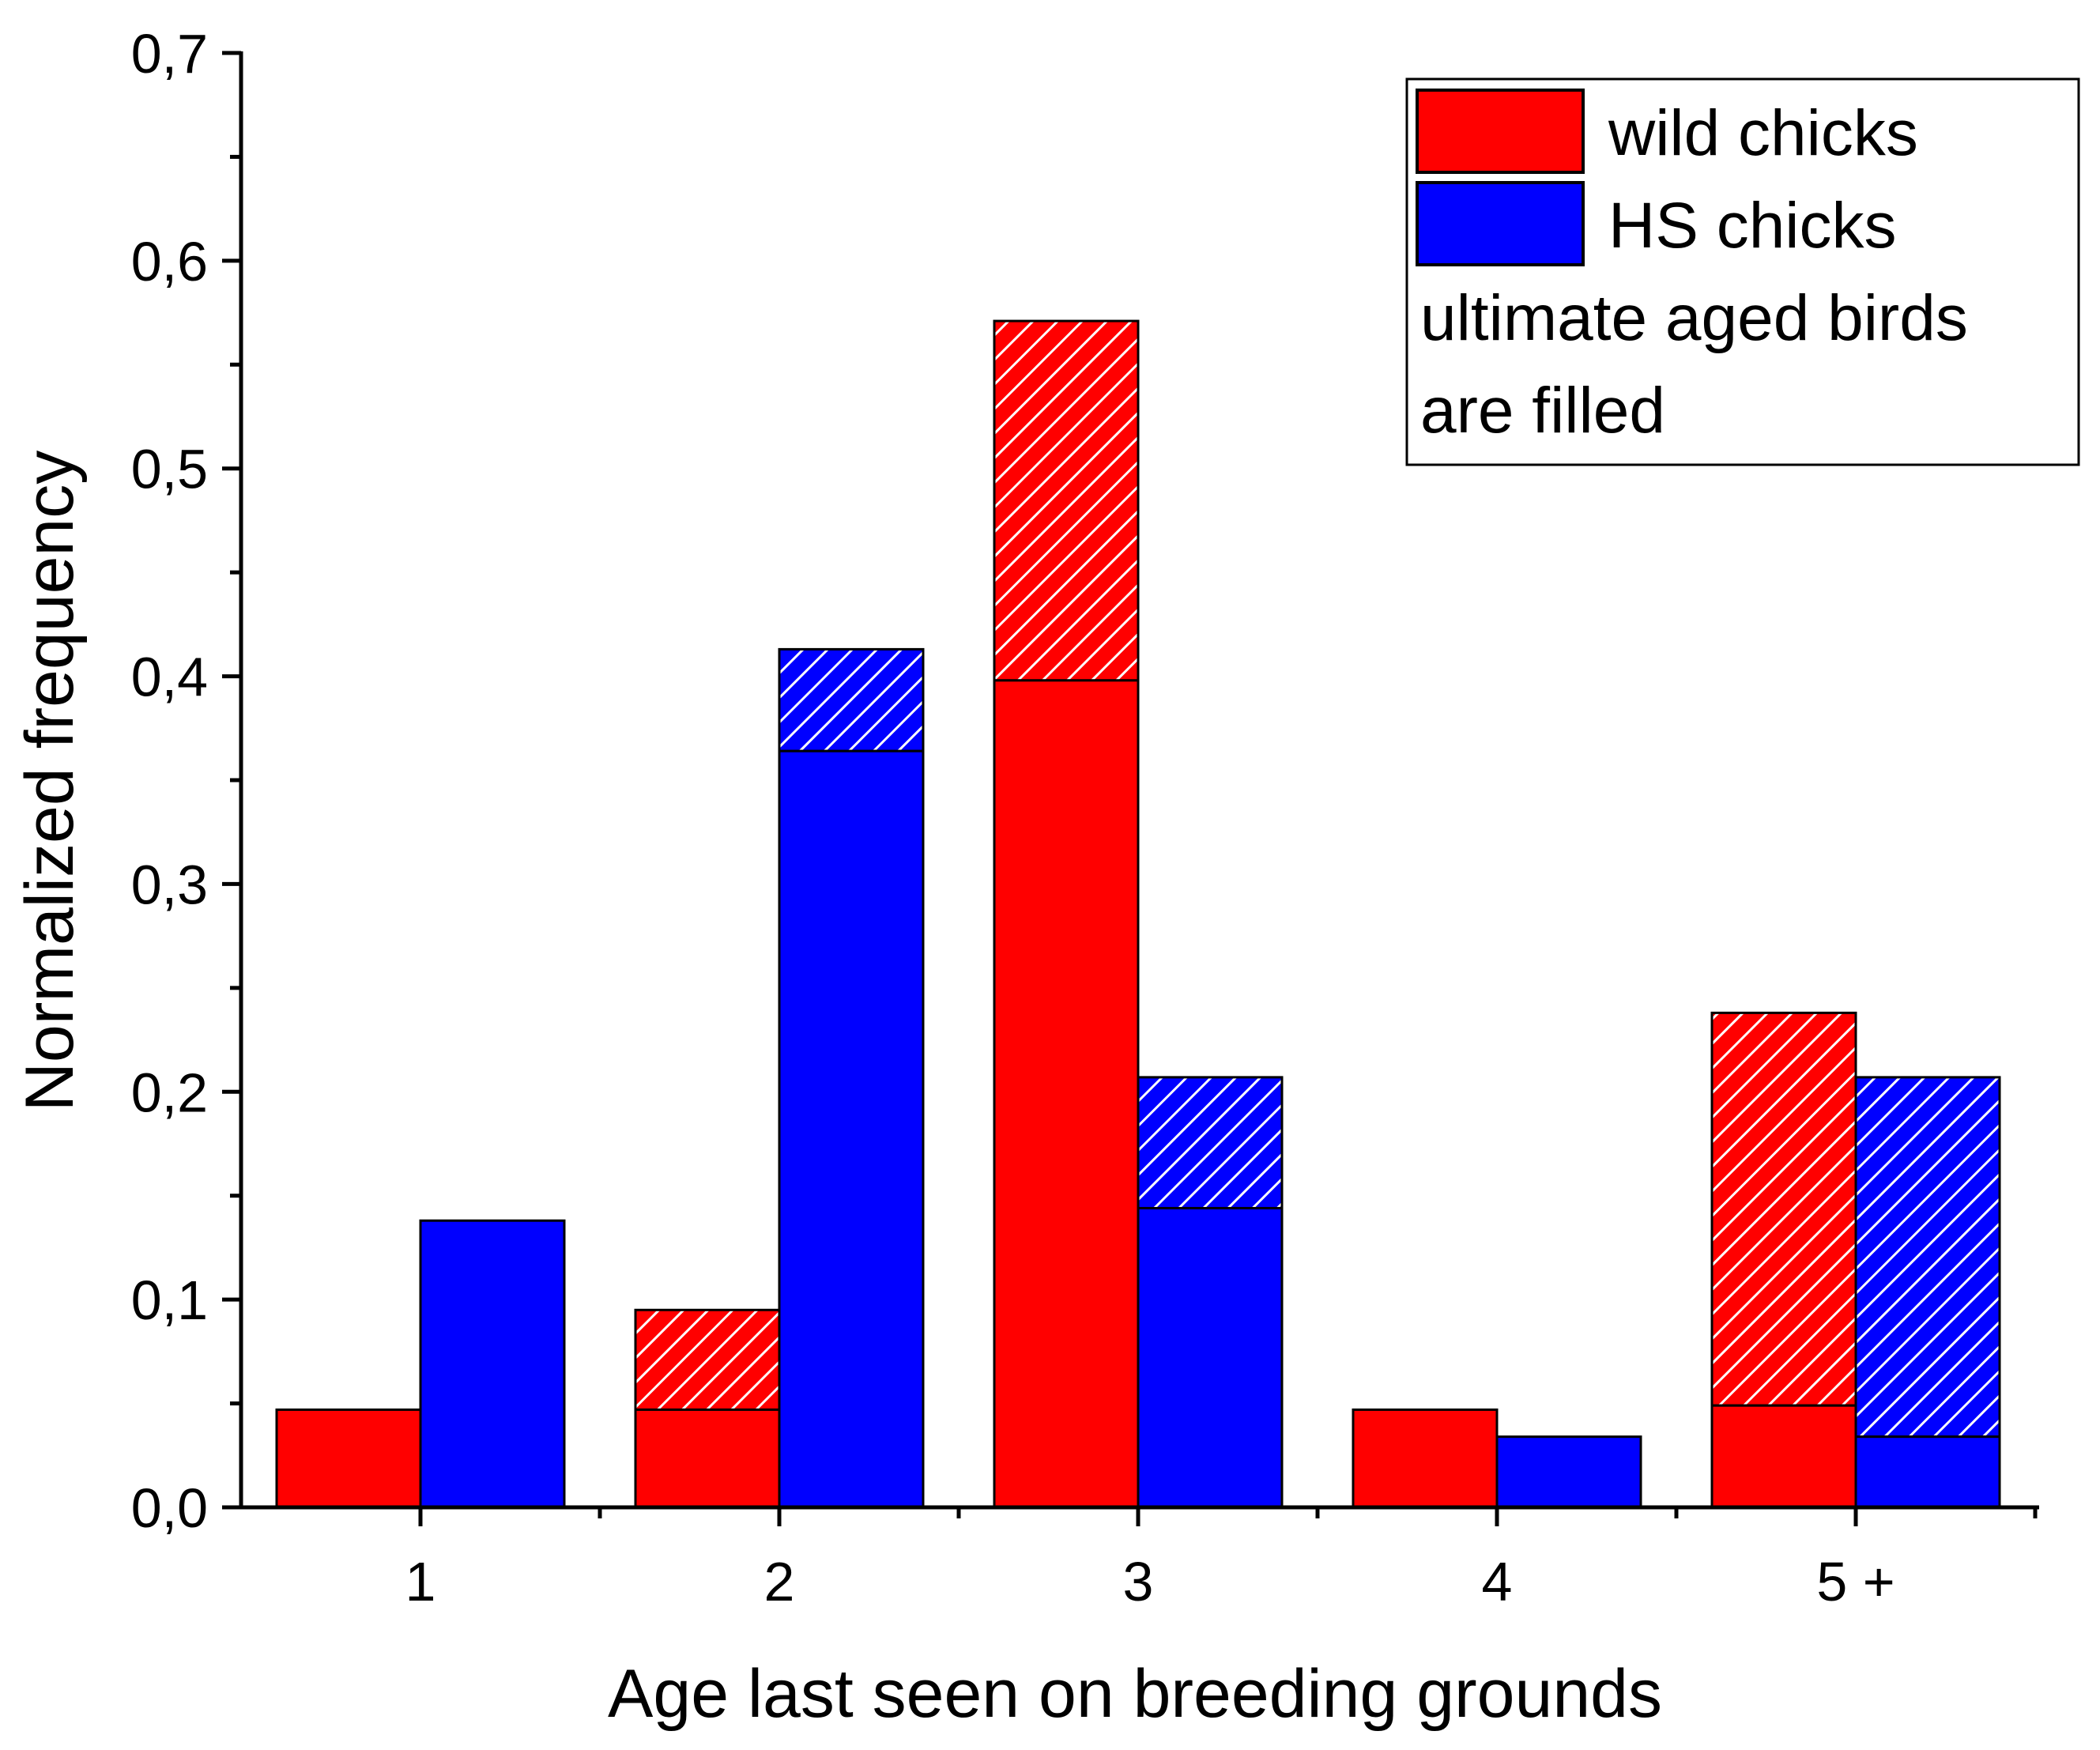 This screenshot has width=2100, height=1750. Describe the element at coordinates (186, 781) in the screenshot. I see `y-axis-ticks: 0,0 0,1 0,2 0,3 0,4 0,5 0,6 0,7` at that location.